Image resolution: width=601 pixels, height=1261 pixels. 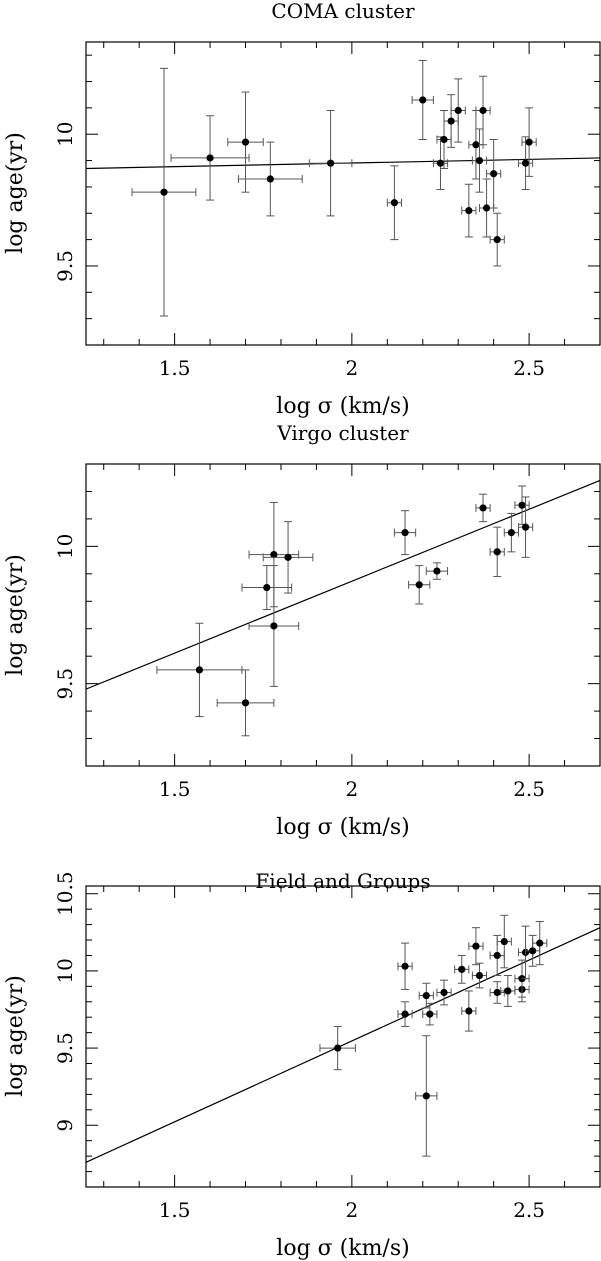 What do you see at coordinates (343, 11) in the screenshot?
I see `panel-title: COMA cluster` at bounding box center [343, 11].